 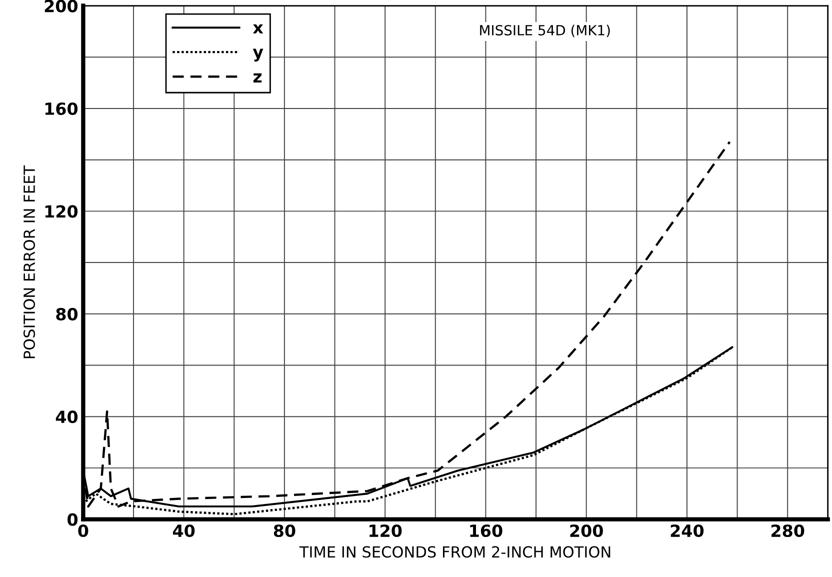 What do you see at coordinates (258, 55) in the screenshot?
I see `legend-label: y` at bounding box center [258, 55].